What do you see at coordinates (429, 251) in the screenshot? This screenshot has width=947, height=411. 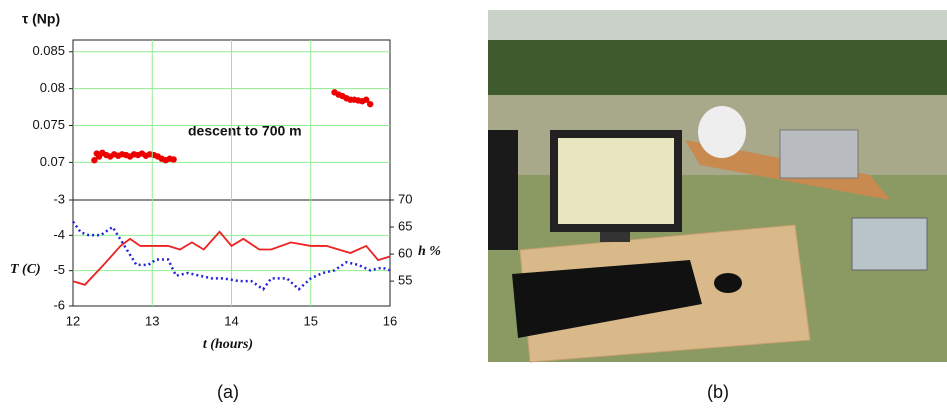 I see `y2-label: h %` at bounding box center [429, 251].